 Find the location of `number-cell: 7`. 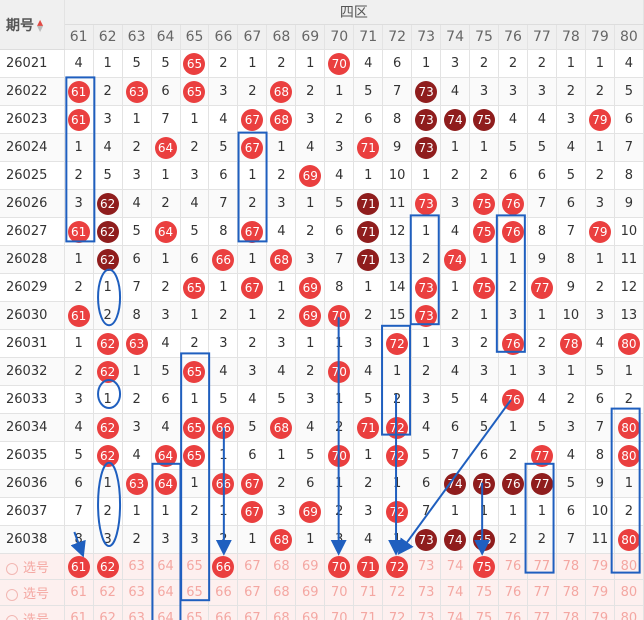

number-cell: 7 is located at coordinates (455, 455).